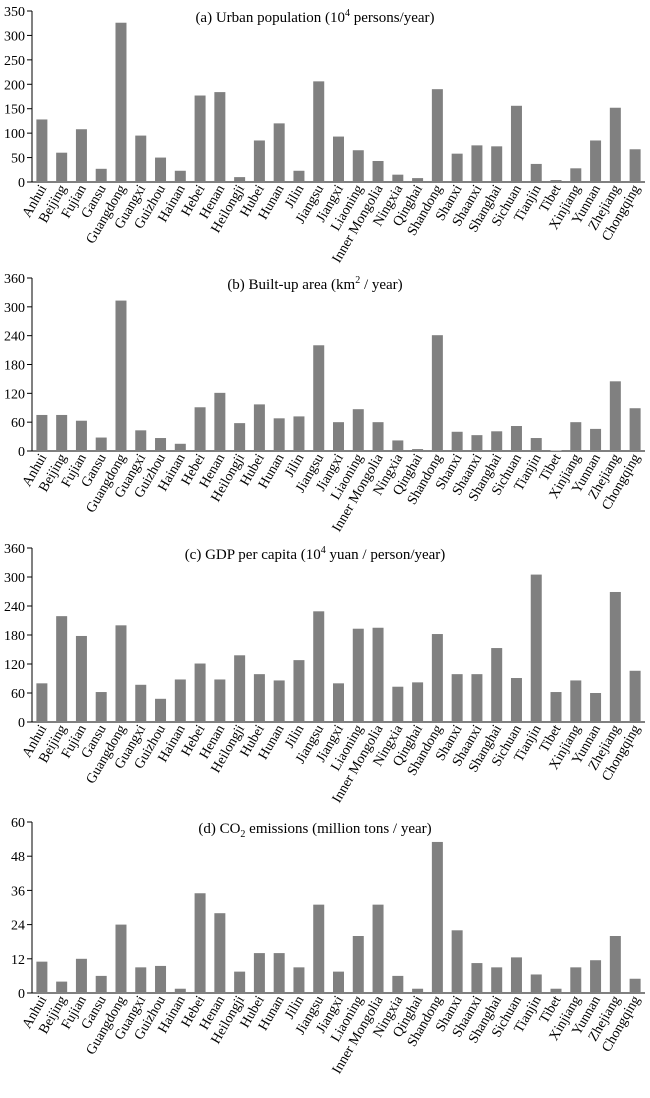  Describe the element at coordinates (635, 696) in the screenshot. I see `bar-chongqing` at that location.